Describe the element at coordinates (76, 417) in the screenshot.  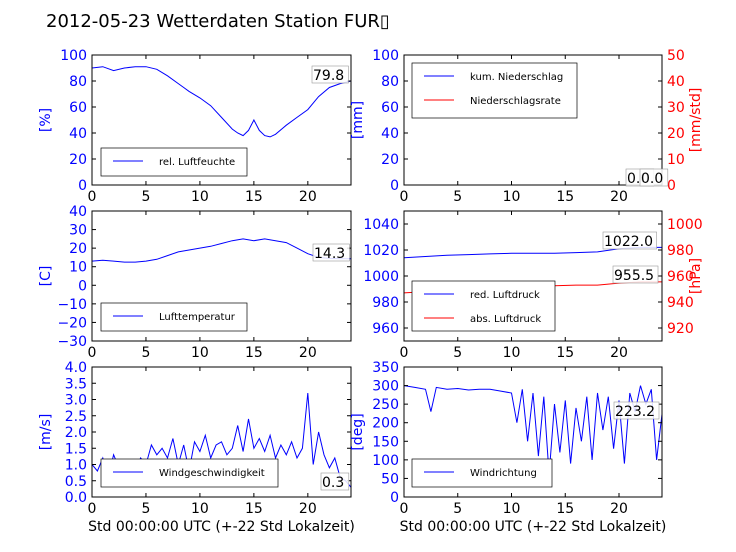
I see `y-tick-label: 2.5` at that location.